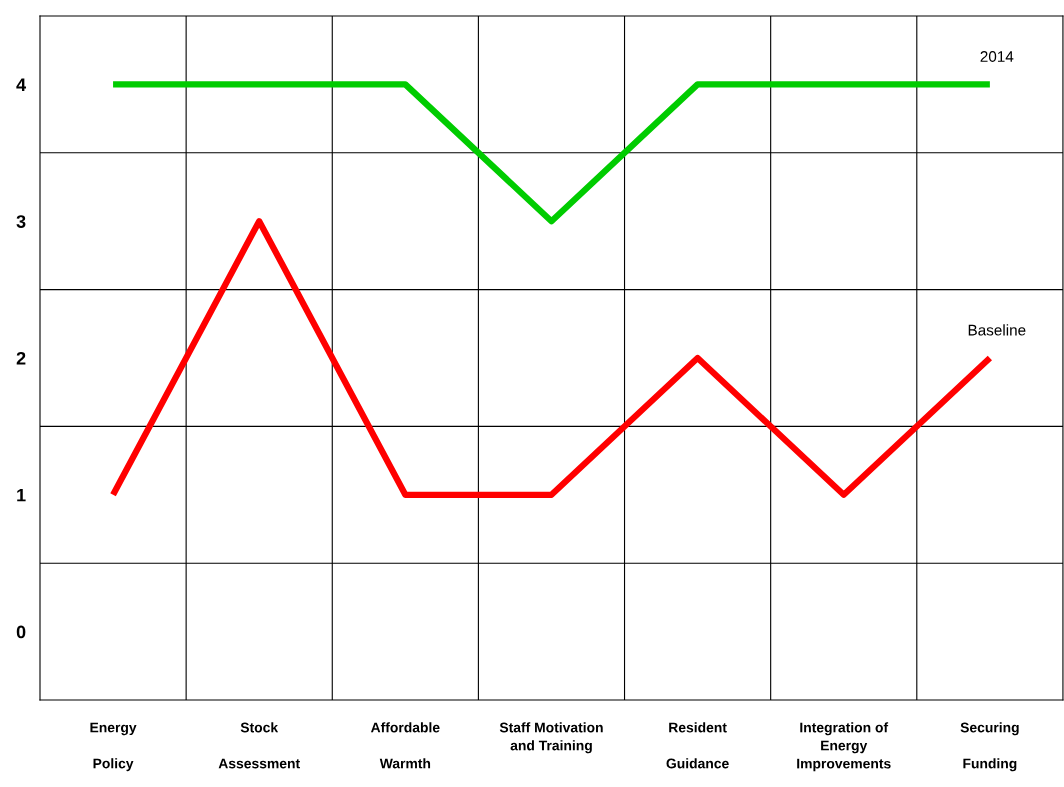 Image resolution: width=1064 pixels, height=787 pixels. I want to click on series-label: Baseline, so click(997, 330).